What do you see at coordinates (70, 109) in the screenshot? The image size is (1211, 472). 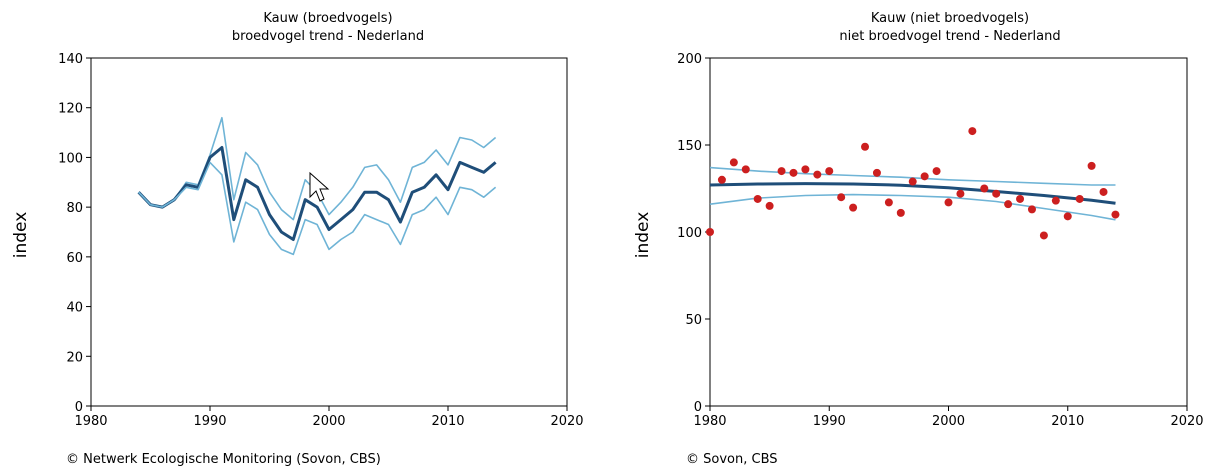 I see `y-tick-label: 120` at bounding box center [70, 109].